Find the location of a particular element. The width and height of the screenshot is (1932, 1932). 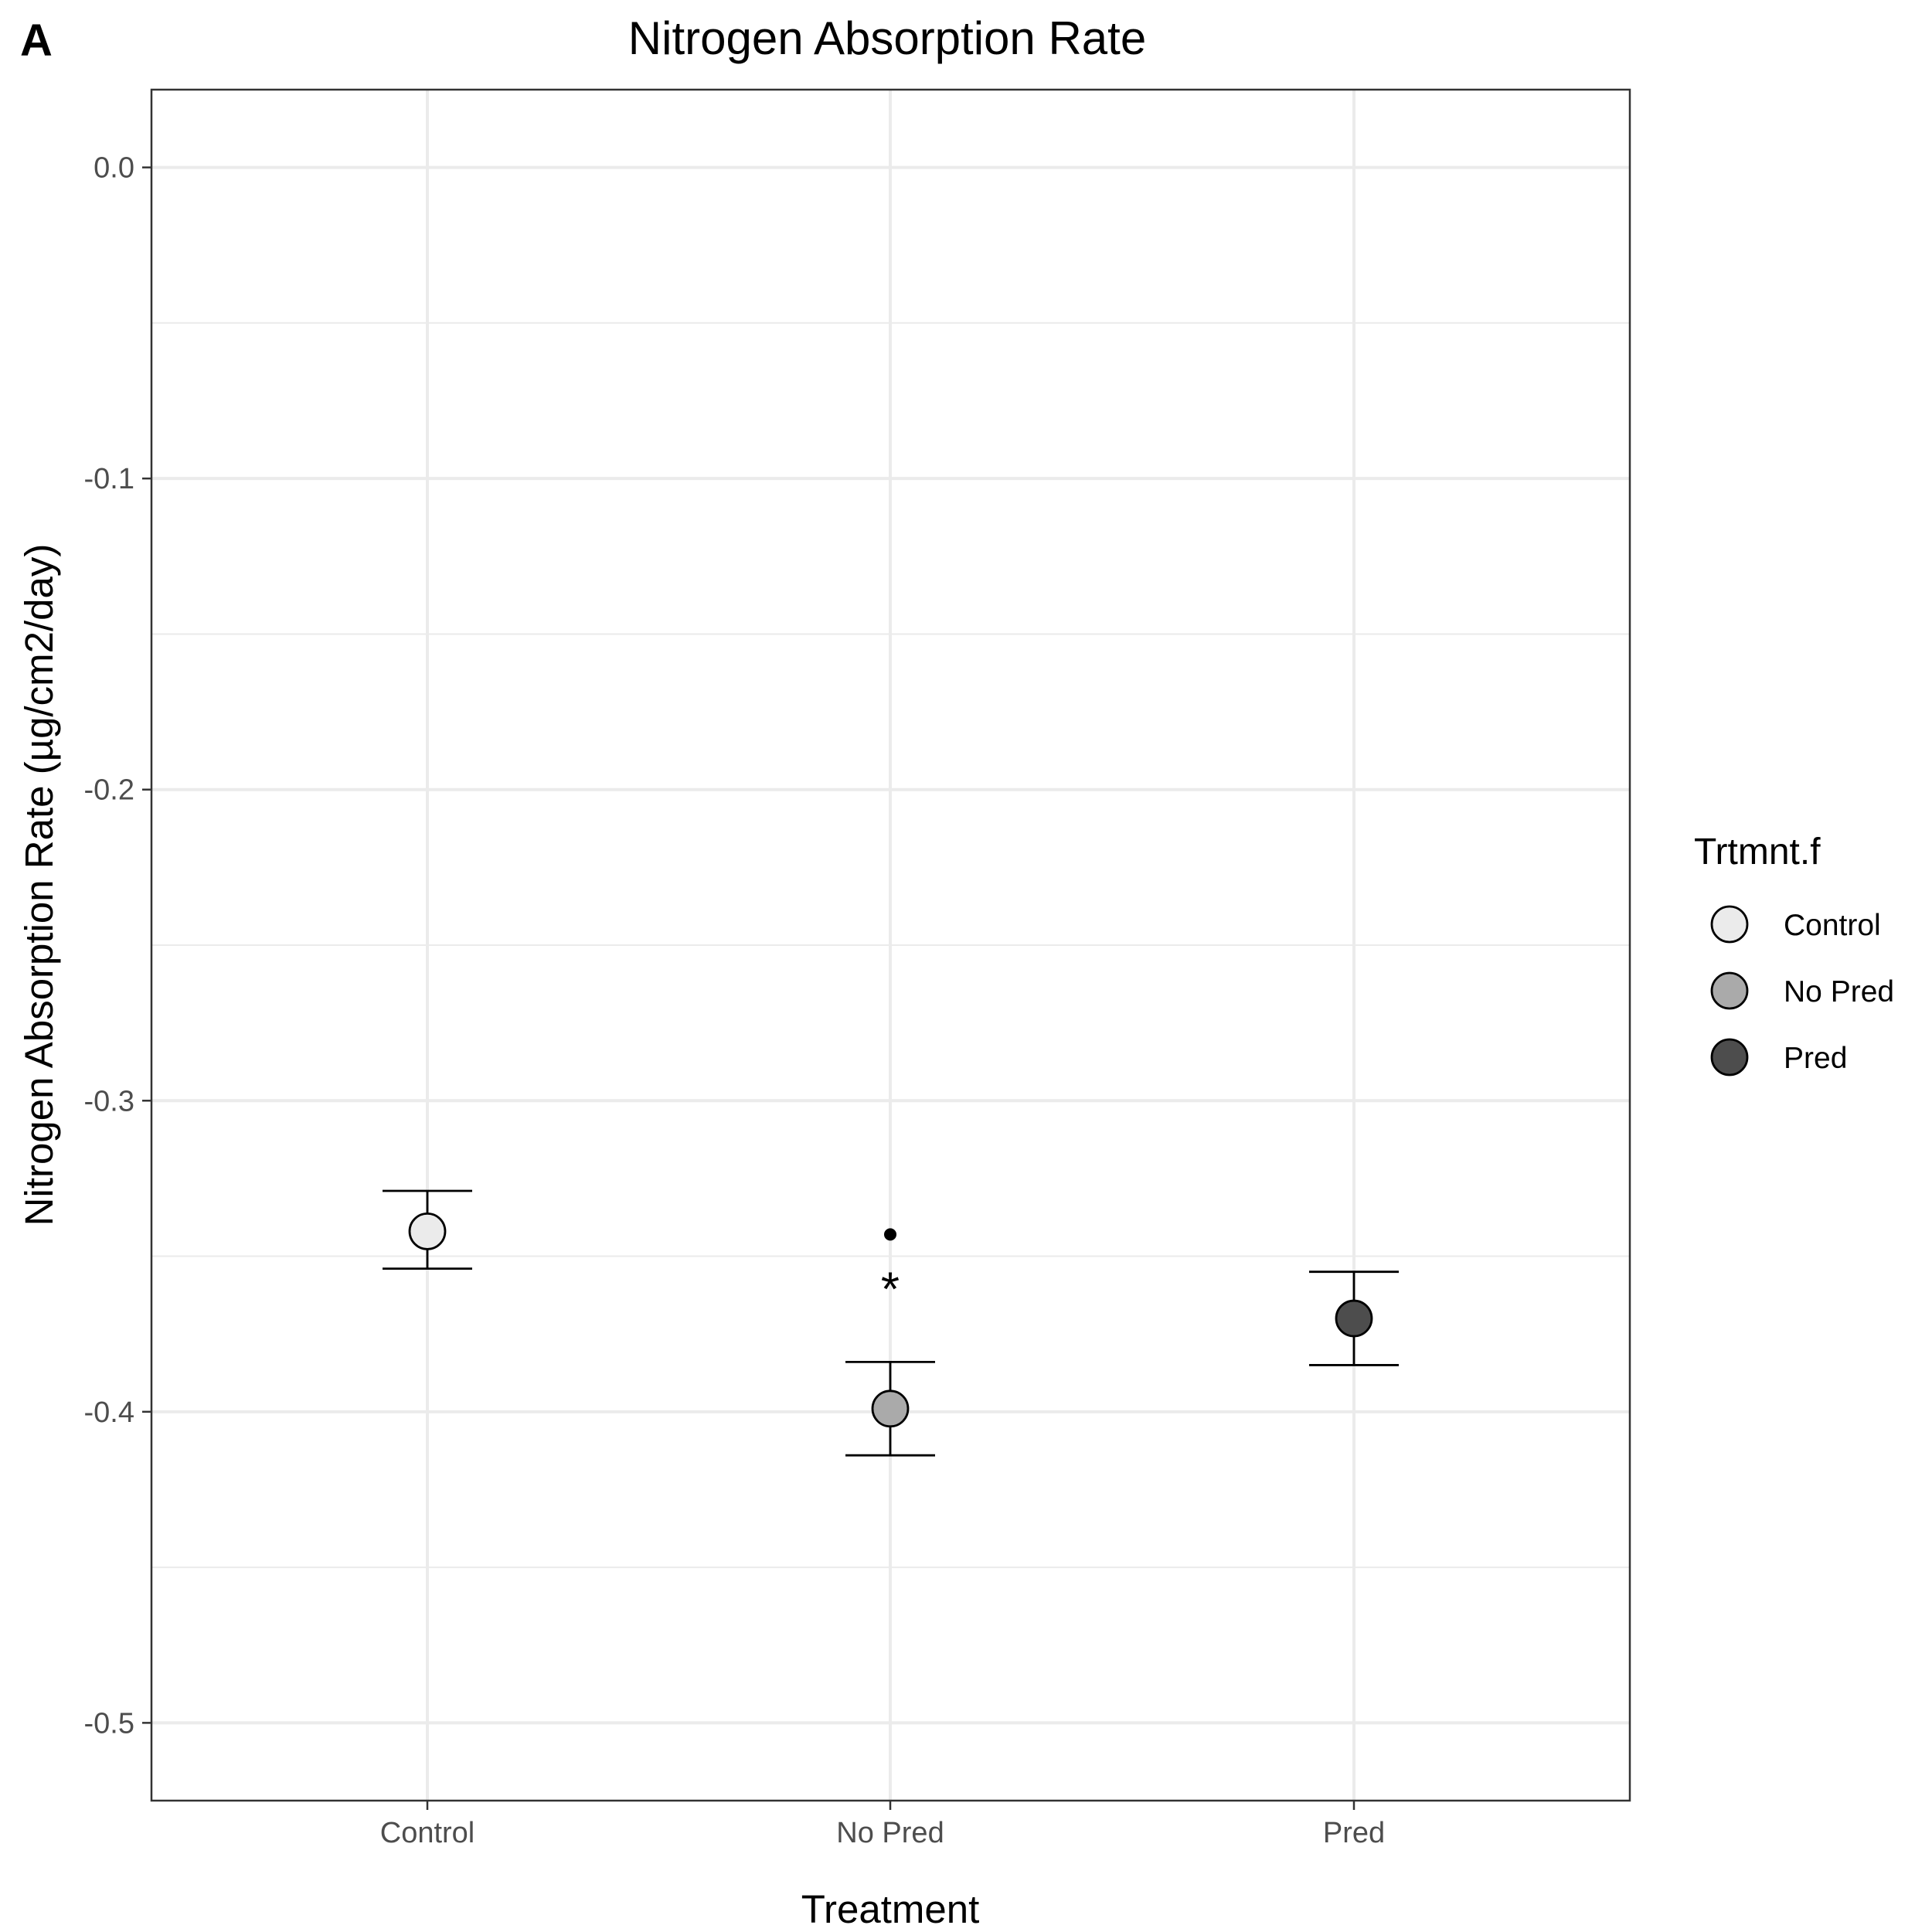

legend: Trtmnt.f Control No Pred Pred is located at coordinates (1794, 955).